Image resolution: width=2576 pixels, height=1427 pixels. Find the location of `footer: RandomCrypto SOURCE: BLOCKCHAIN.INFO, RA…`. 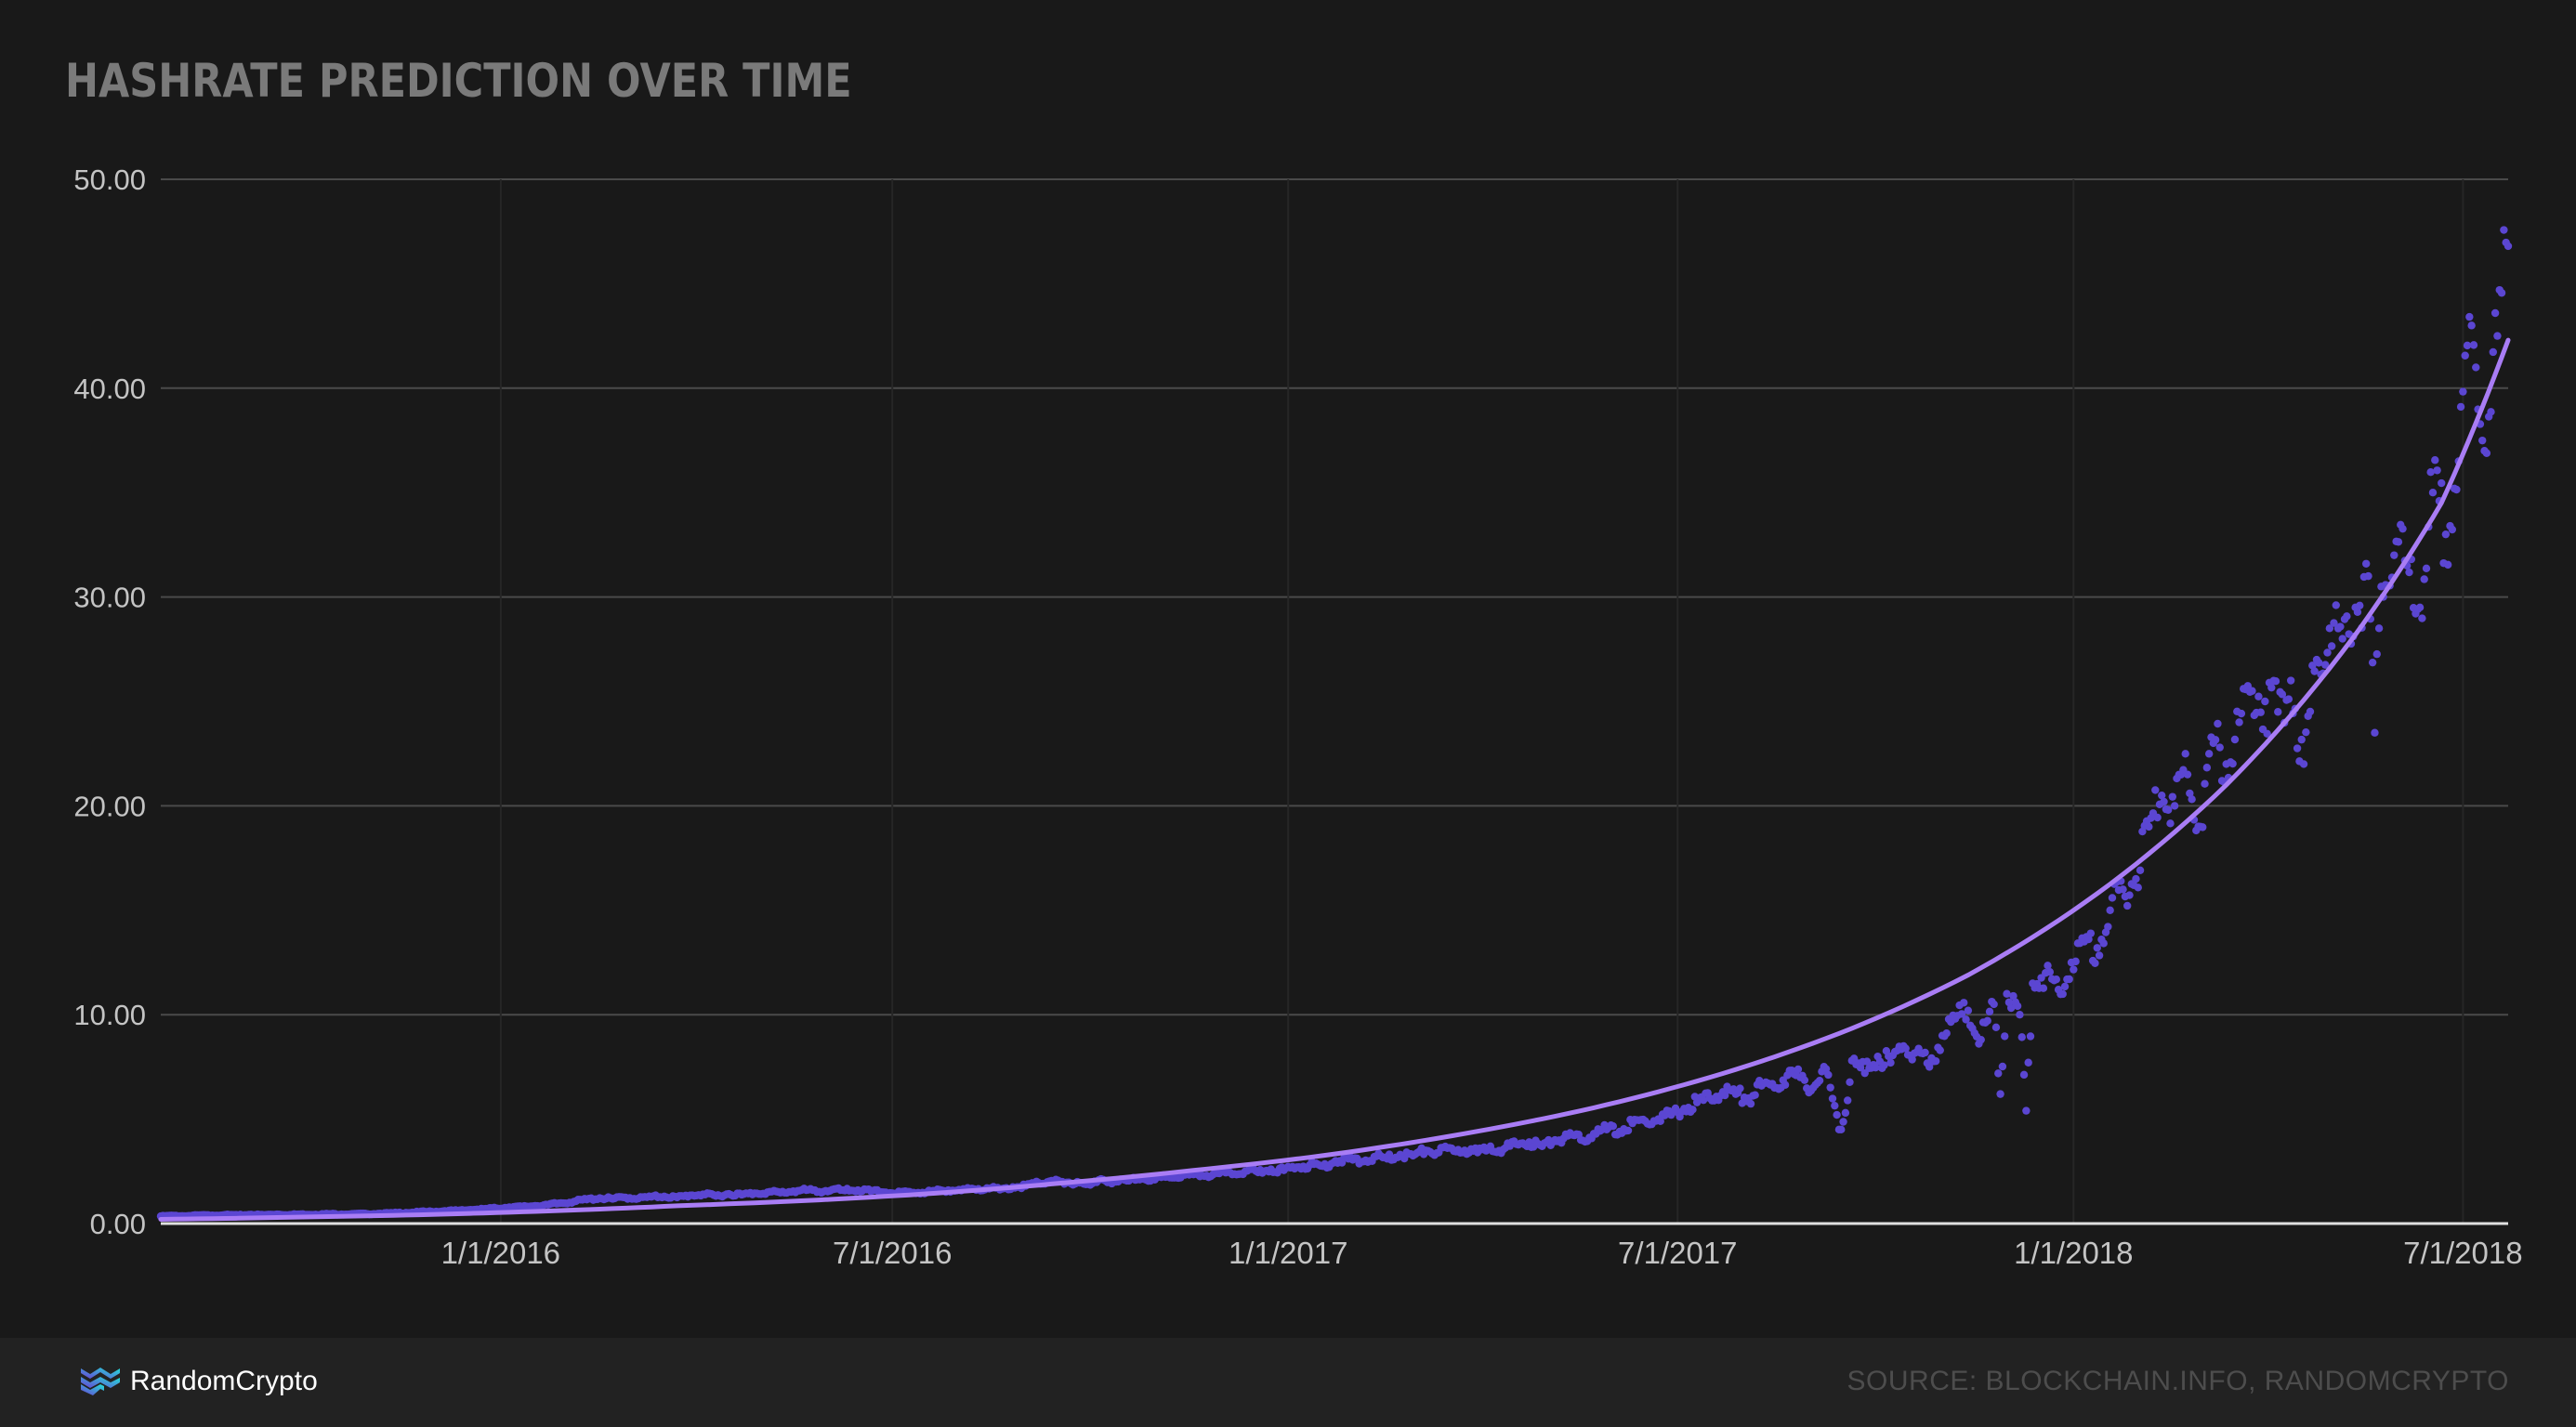

footer: RandomCrypto SOURCE: BLOCKCHAIN.INFO, RA… is located at coordinates (1288, 1383).